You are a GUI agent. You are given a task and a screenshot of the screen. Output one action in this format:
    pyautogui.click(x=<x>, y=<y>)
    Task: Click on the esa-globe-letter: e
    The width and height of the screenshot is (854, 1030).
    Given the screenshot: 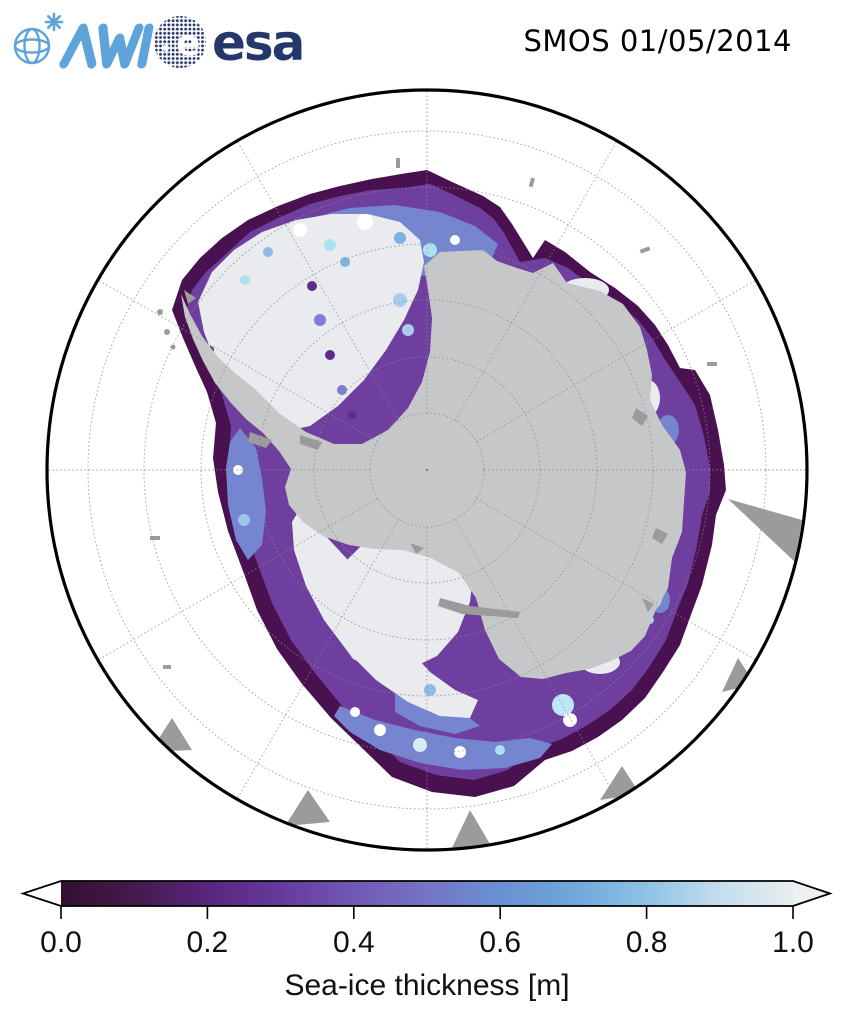 What is the action you would take?
    pyautogui.click(x=188, y=43)
    